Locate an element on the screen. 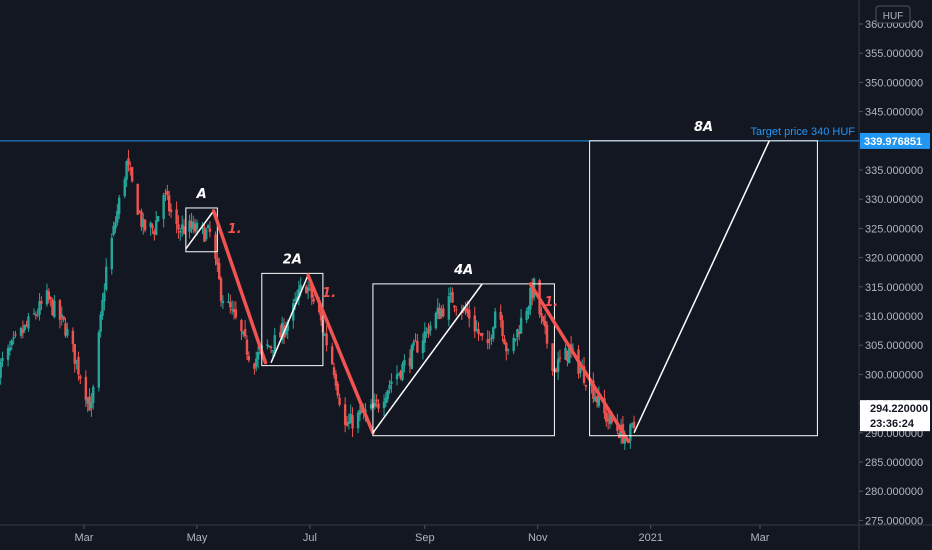 The image size is (932, 550). currency-unit-badge: HUF is located at coordinates (893, 14).